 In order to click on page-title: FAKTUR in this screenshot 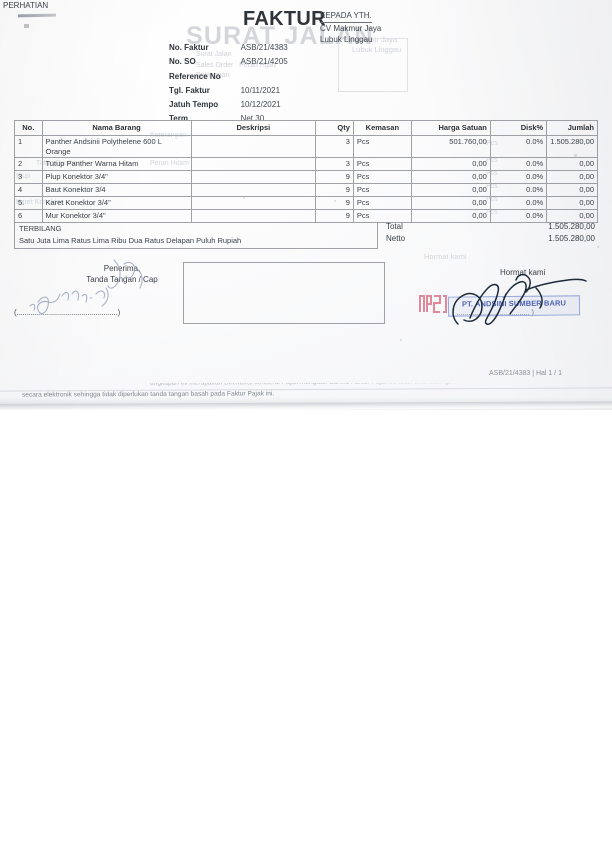, I will do `click(284, 19)`.